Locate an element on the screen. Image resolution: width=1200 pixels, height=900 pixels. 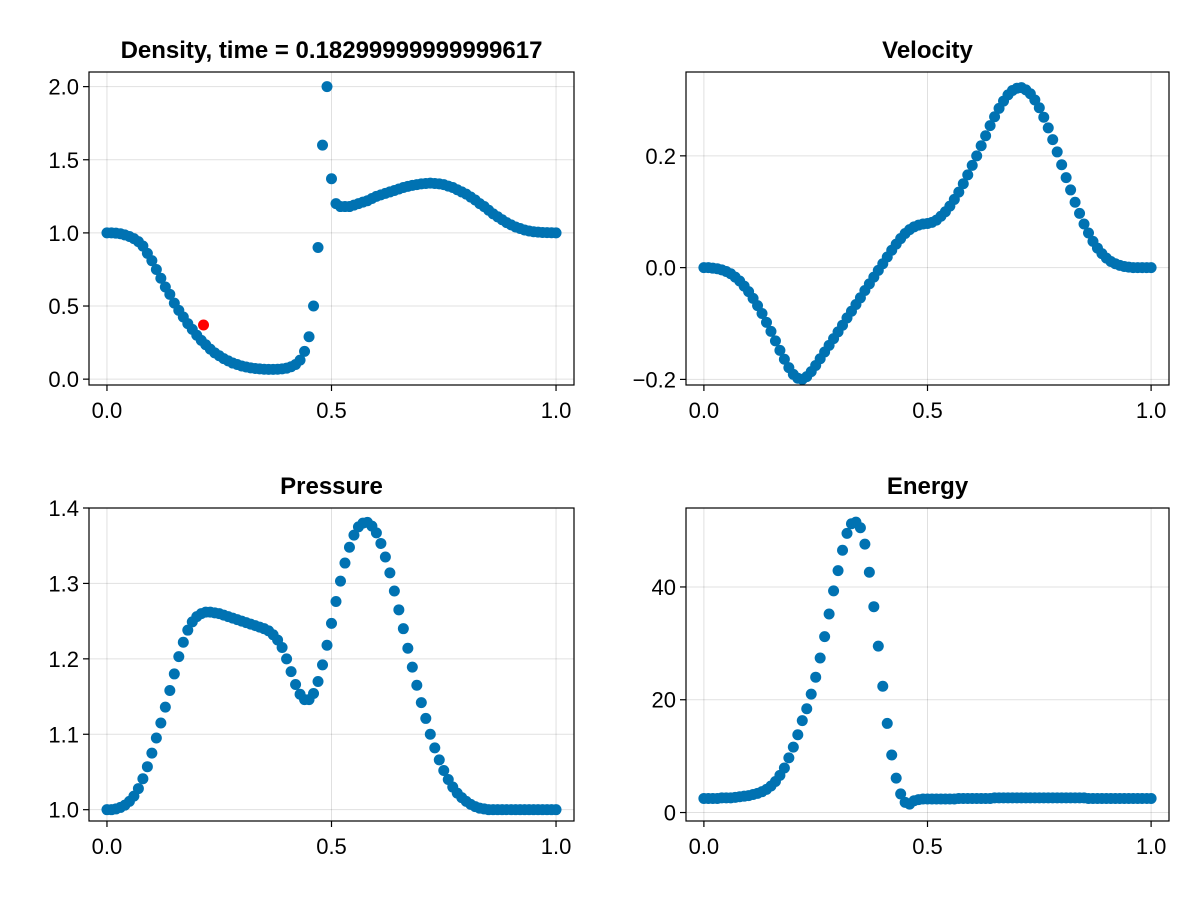
y-tick-label: 1.1 is located at coordinates (63, 734).